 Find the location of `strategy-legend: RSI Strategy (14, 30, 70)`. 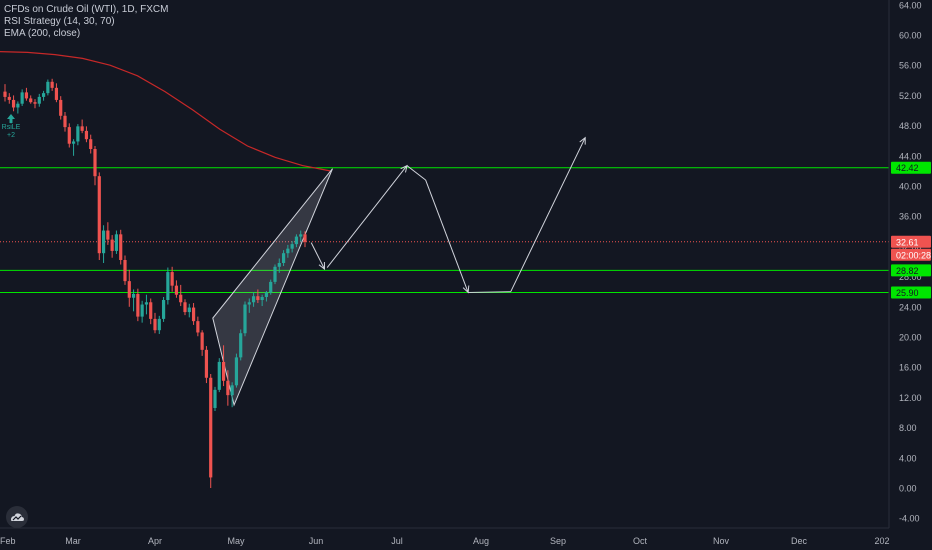

strategy-legend: RSI Strategy (14, 30, 70) is located at coordinates (59, 21).